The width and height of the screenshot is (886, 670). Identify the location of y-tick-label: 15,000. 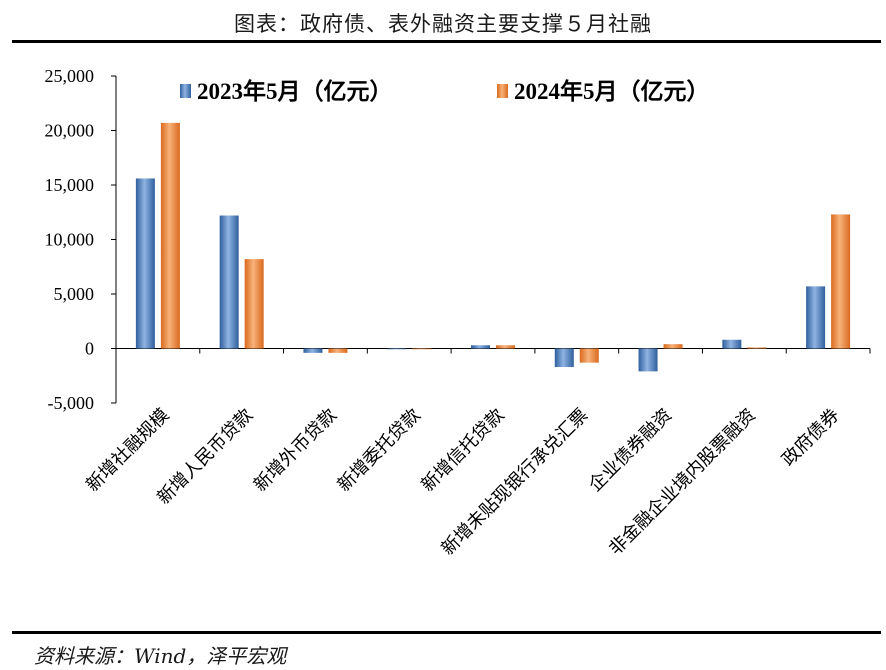
(70, 185).